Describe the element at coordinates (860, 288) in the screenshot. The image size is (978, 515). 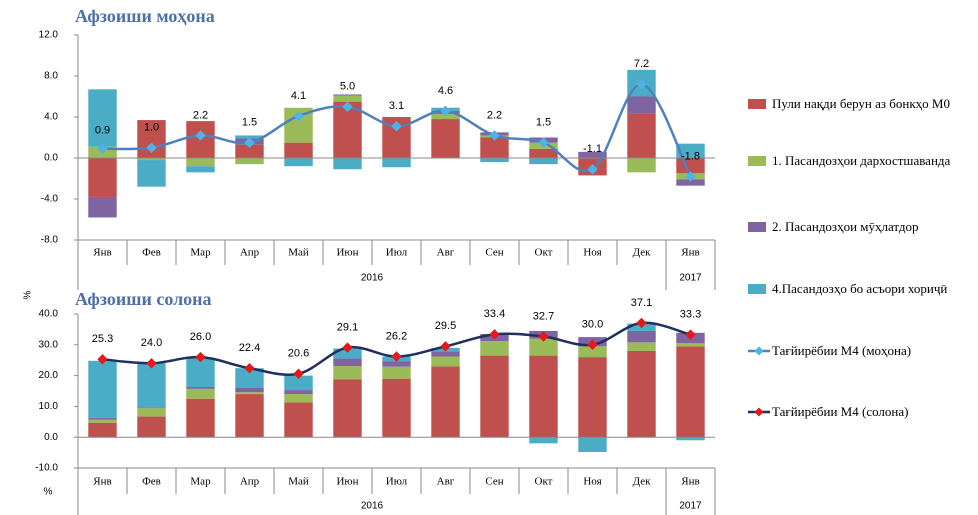
I see `legend-label: 4.Пасандозҳо бо асъори хориҷӣ` at that location.